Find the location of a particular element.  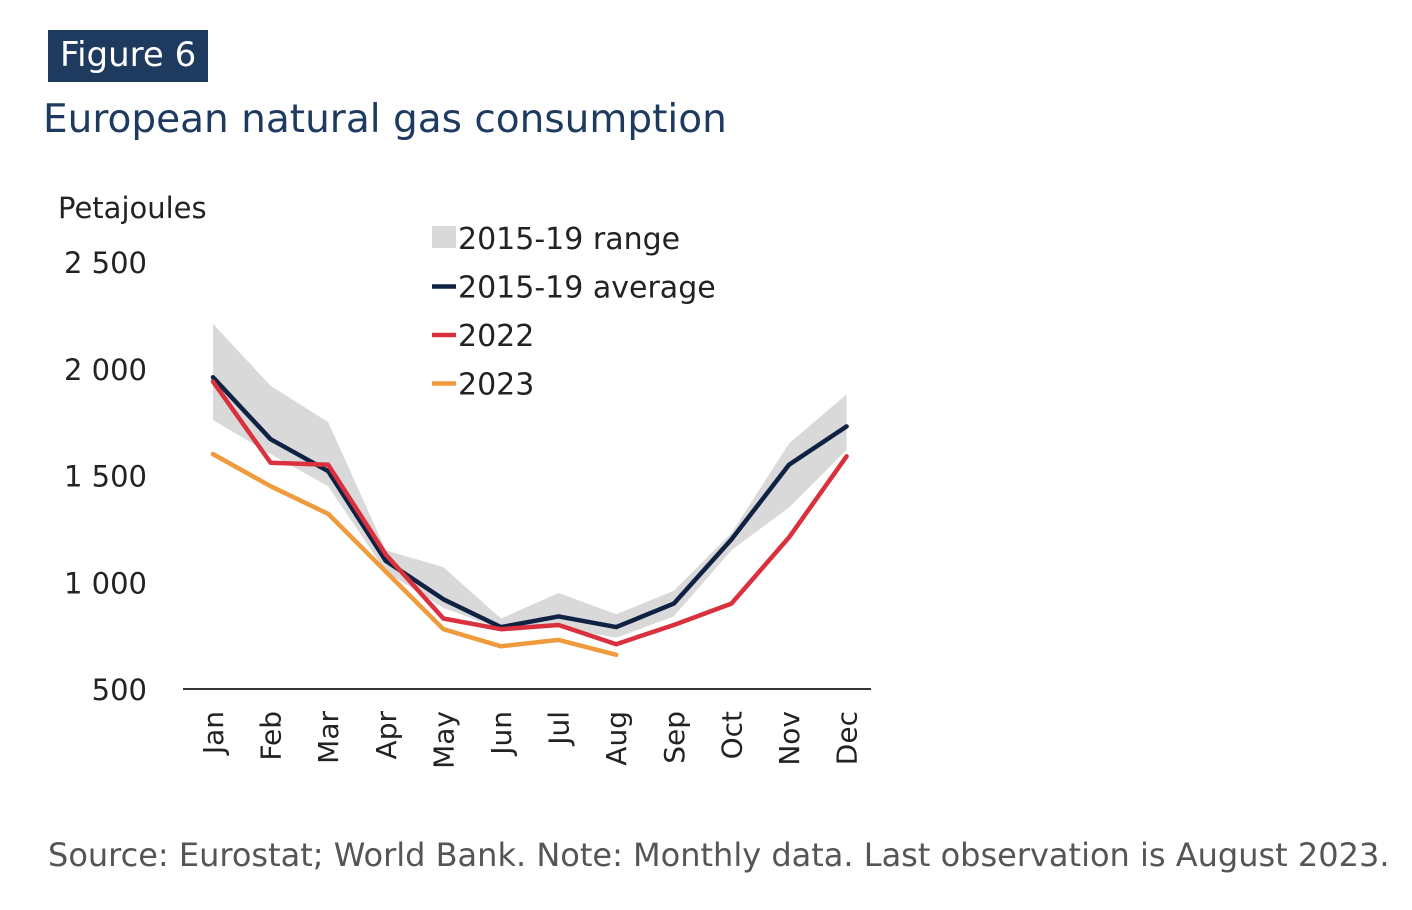

series-line-2022 is located at coordinates (529, 513).